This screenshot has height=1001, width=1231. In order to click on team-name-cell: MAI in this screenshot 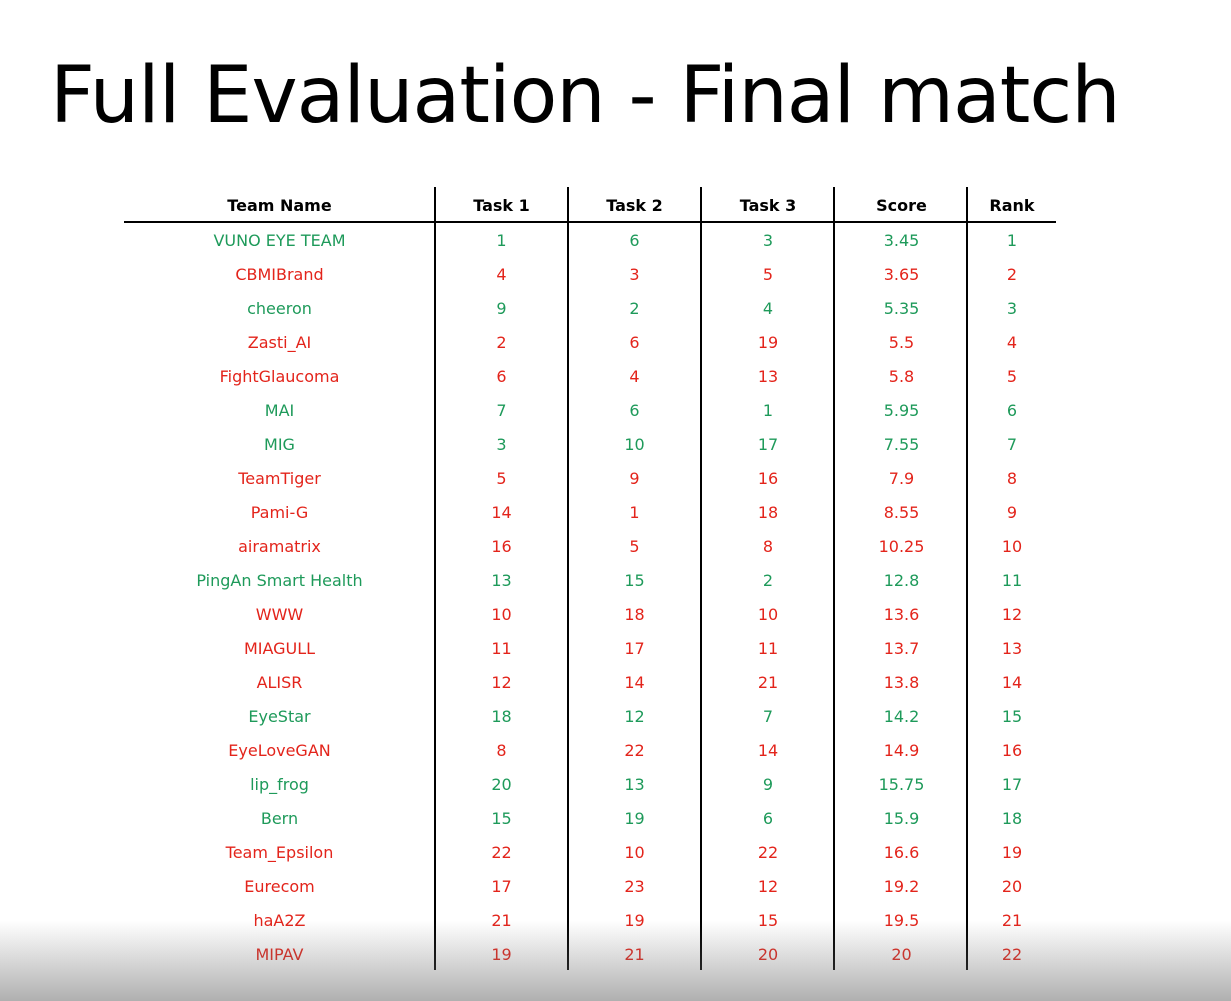, I will do `click(279, 410)`.